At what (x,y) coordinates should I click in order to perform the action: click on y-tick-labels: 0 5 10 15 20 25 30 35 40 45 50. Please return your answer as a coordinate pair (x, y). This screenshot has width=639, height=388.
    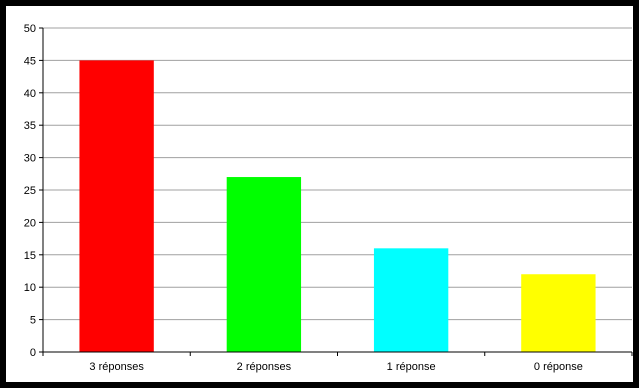
    Looking at the image, I should click on (30, 191).